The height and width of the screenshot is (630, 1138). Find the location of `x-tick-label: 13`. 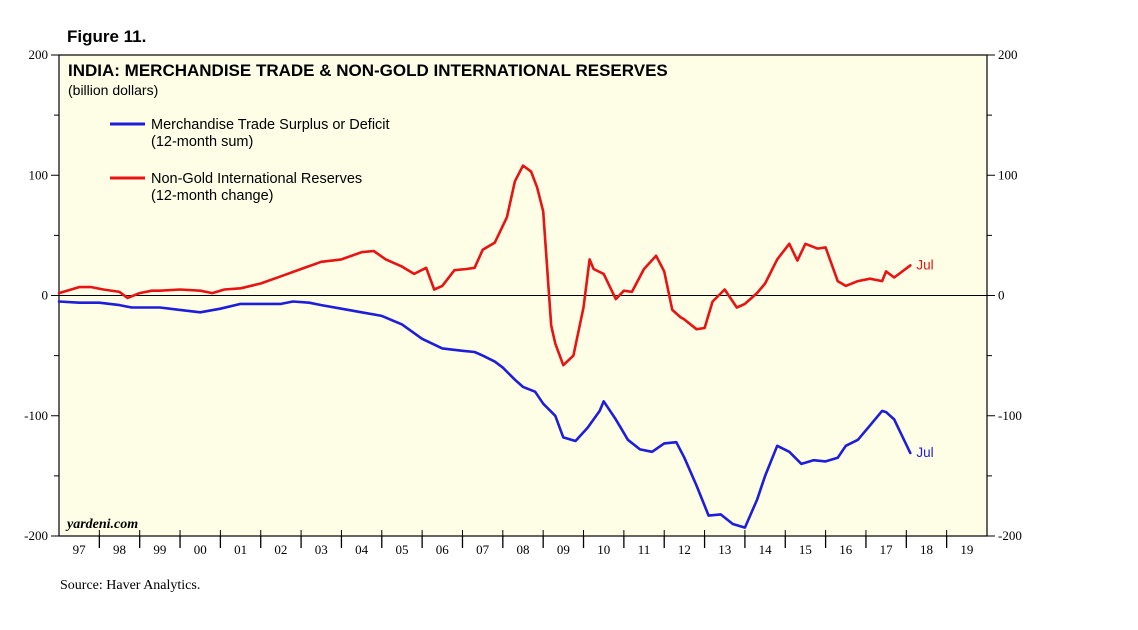

x-tick-label: 13 is located at coordinates (724, 549).